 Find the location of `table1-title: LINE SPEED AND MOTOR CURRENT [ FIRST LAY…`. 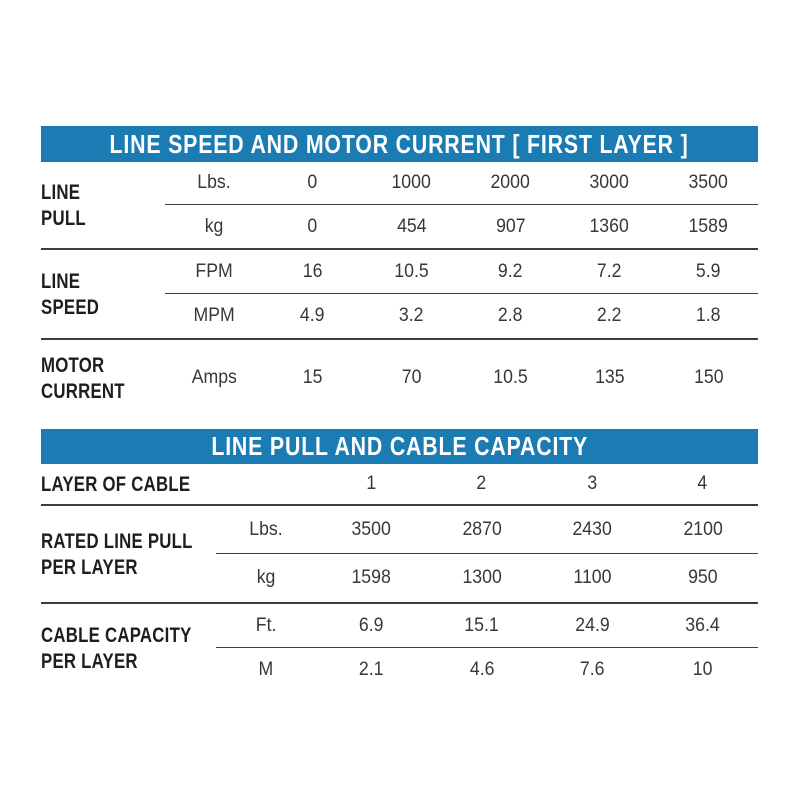

table1-title: LINE SPEED AND MOTOR CURRENT [ FIRST LAY… is located at coordinates (399, 143).